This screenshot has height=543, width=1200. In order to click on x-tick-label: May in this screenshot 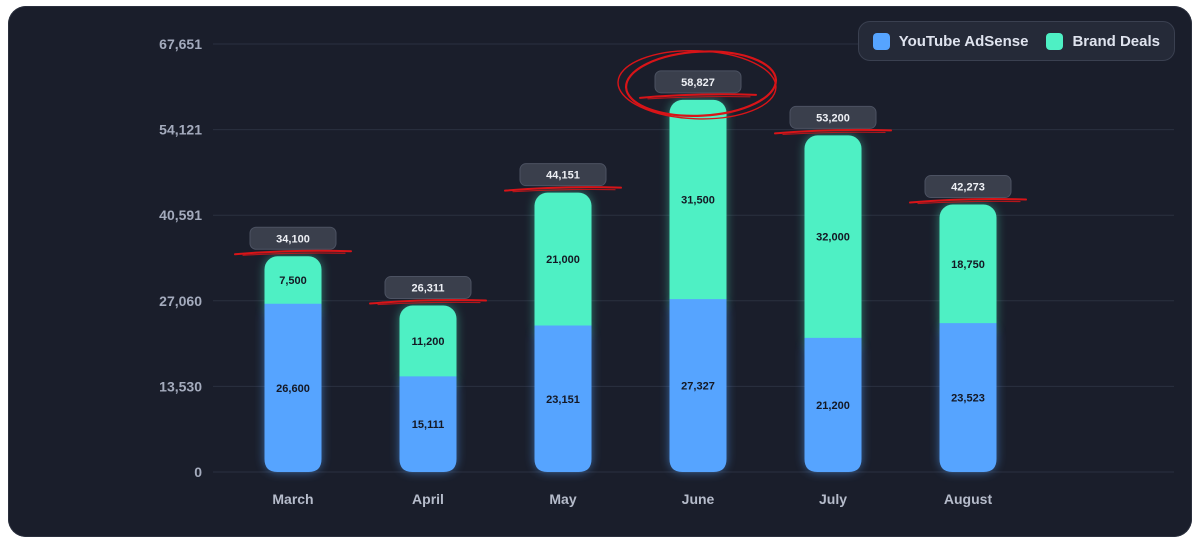, I will do `click(562, 499)`.